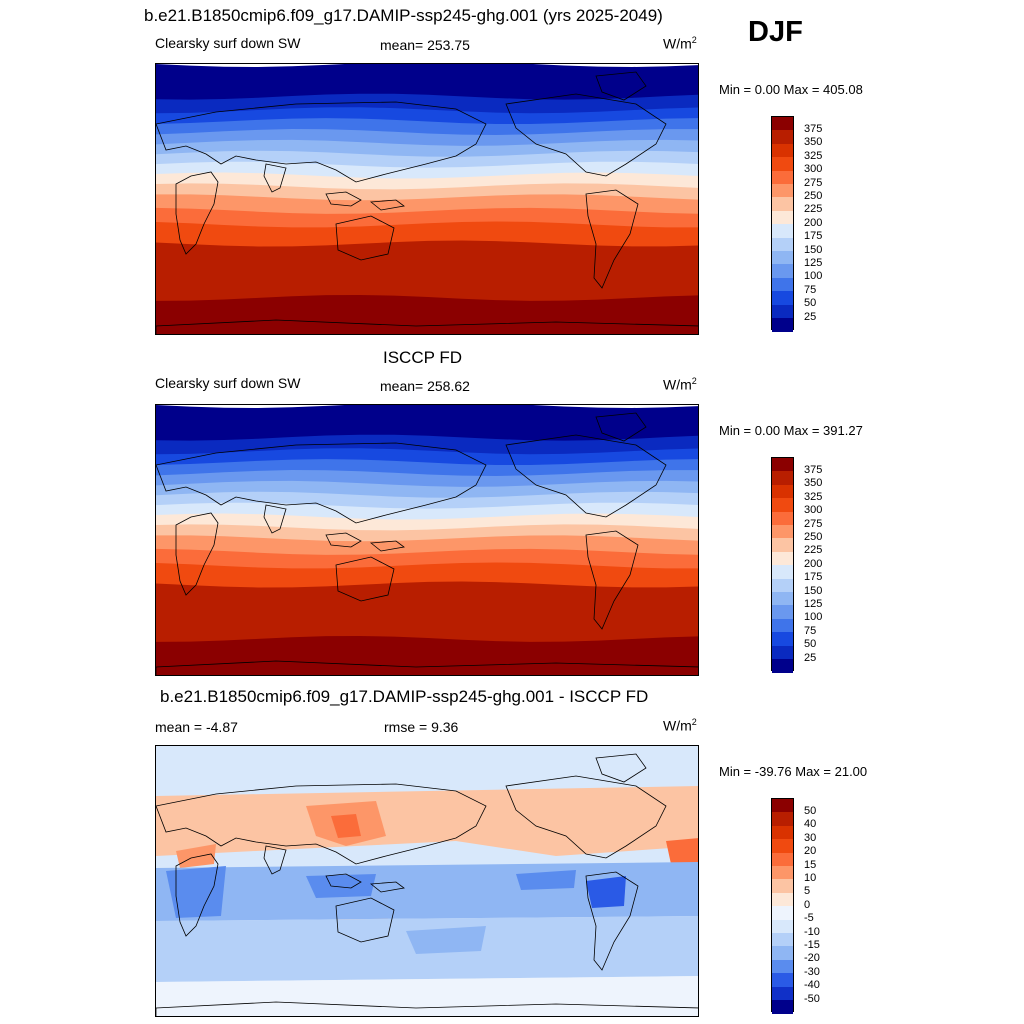  Describe the element at coordinates (228, 383) in the screenshot. I see `variable-label: Clearsky surf down SW` at that location.